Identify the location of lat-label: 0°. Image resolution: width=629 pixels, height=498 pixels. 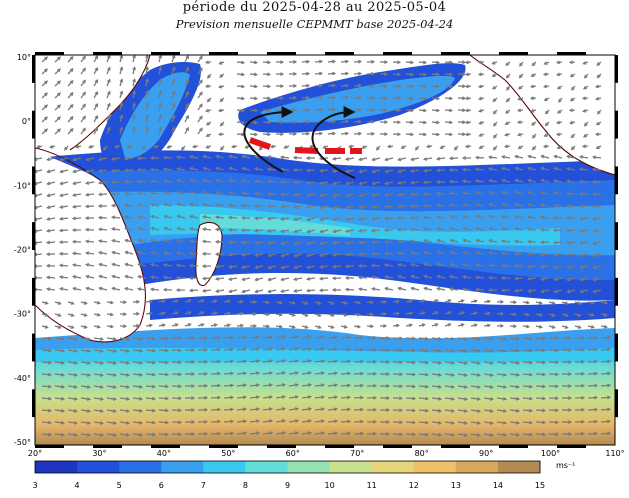
(26, 121).